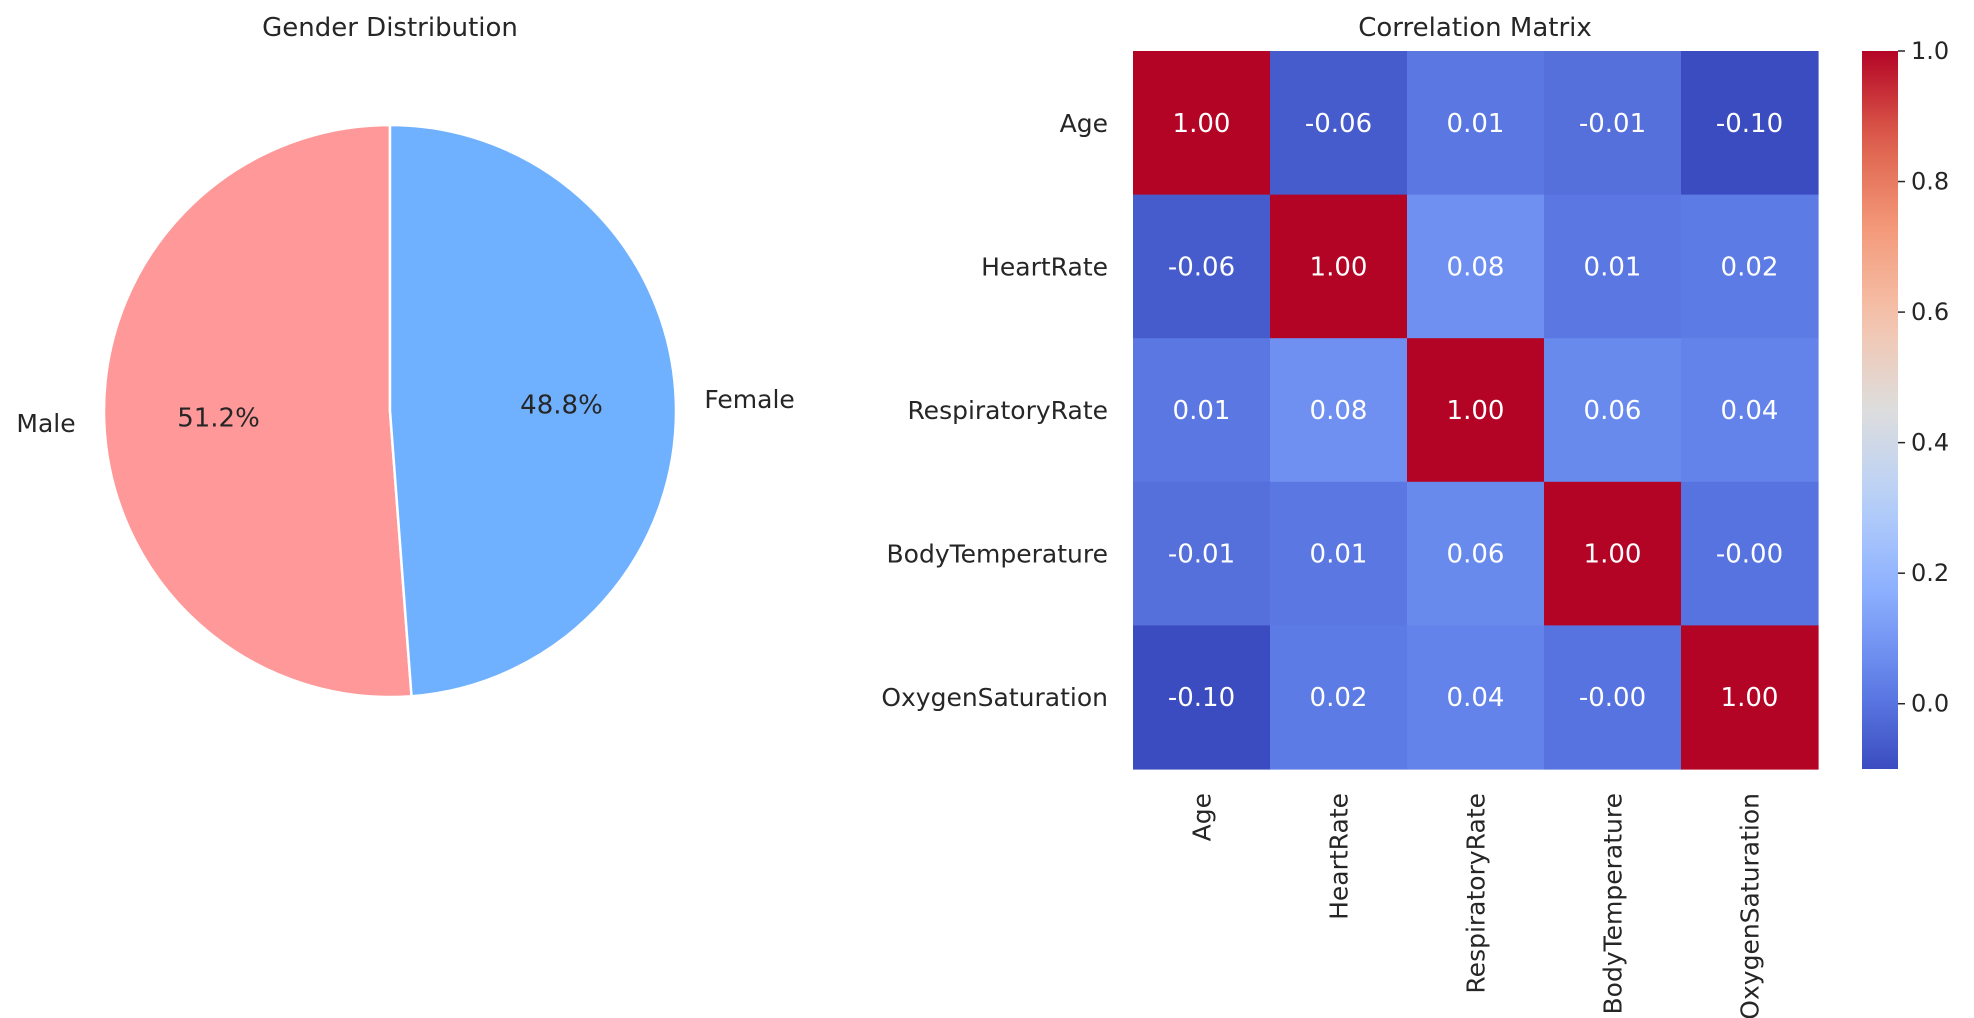  I want to click on heatmap-value-heartrate-bodytemperature: 0.01, so click(1613, 267).